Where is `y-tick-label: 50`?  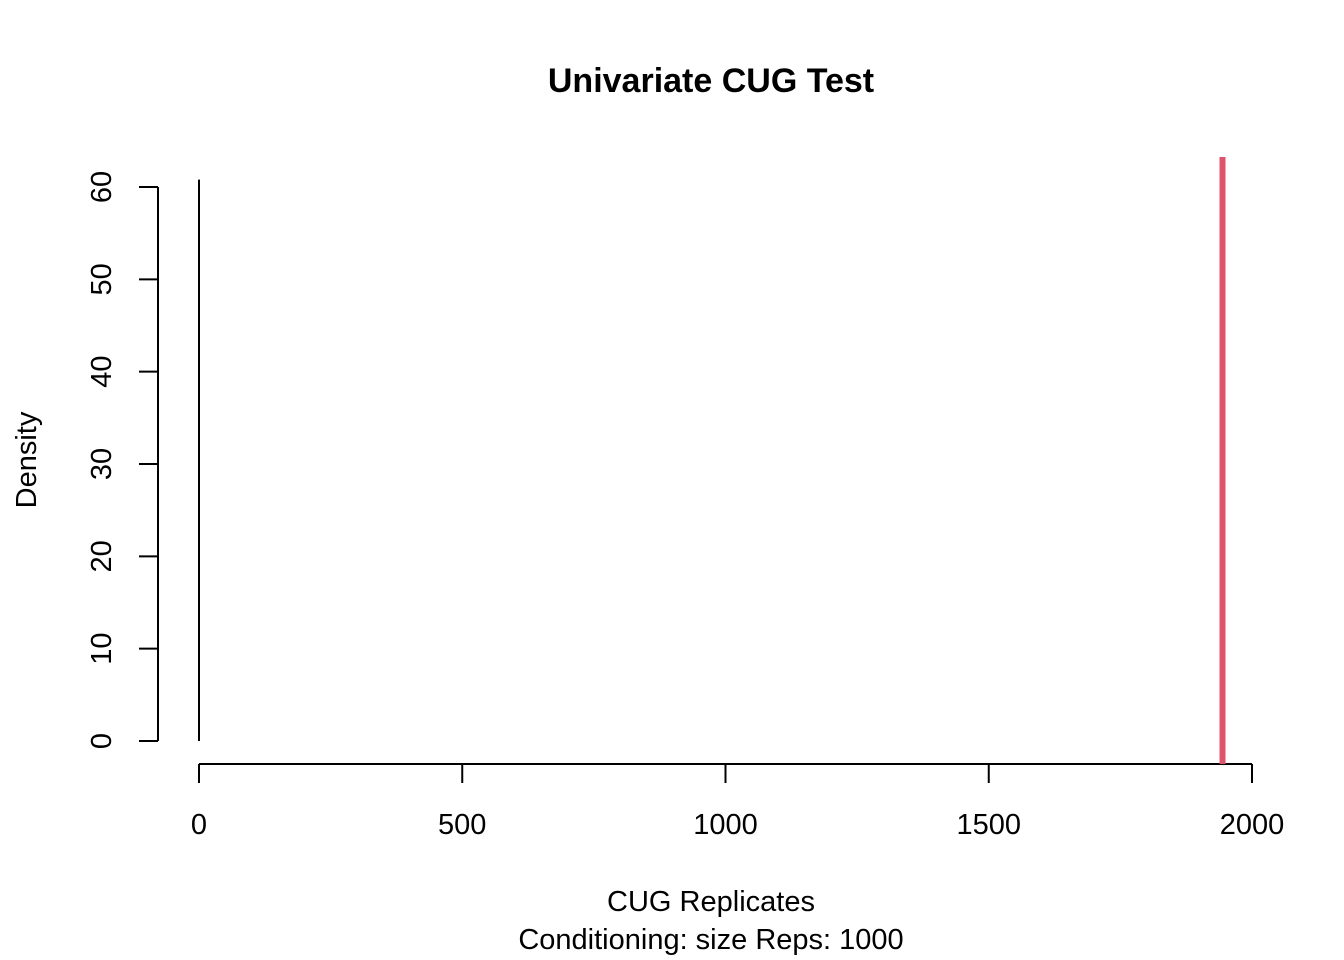
y-tick-label: 50 is located at coordinates (102, 279).